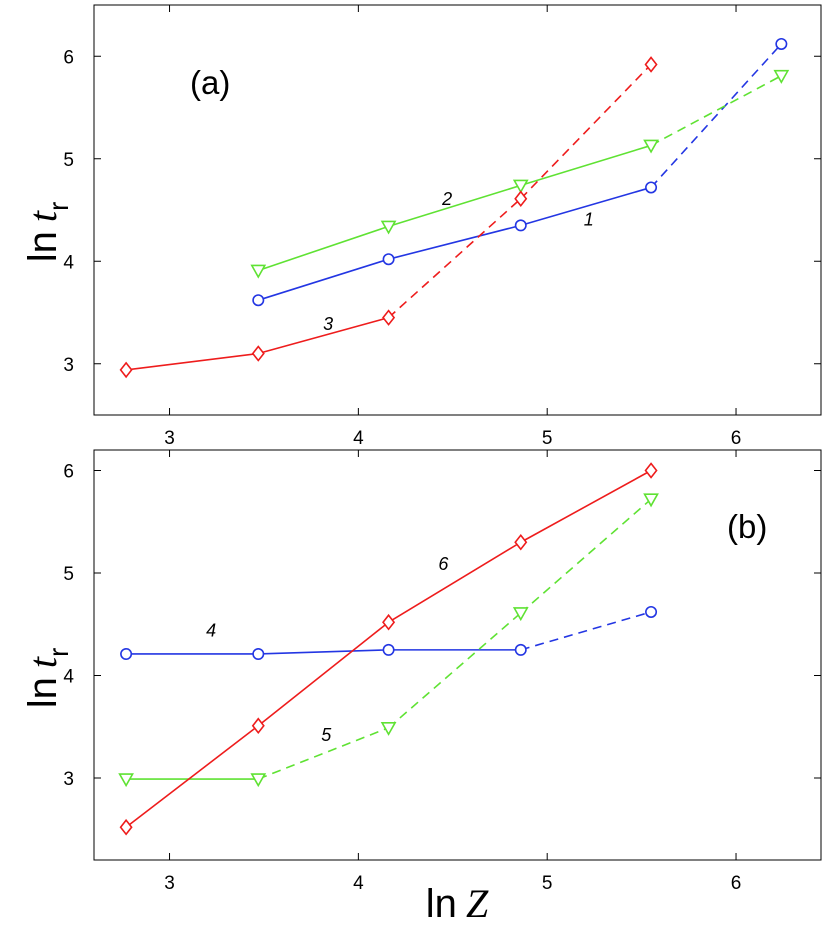 The image size is (830, 928). I want to click on series-5-segment, so click(323, 753).